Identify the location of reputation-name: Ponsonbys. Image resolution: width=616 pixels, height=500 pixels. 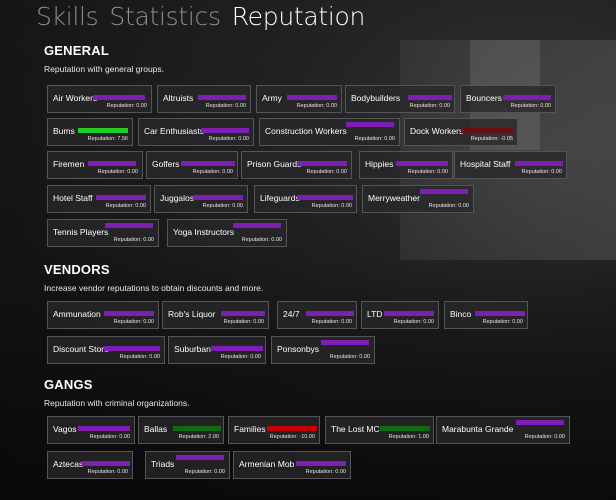
(298, 349).